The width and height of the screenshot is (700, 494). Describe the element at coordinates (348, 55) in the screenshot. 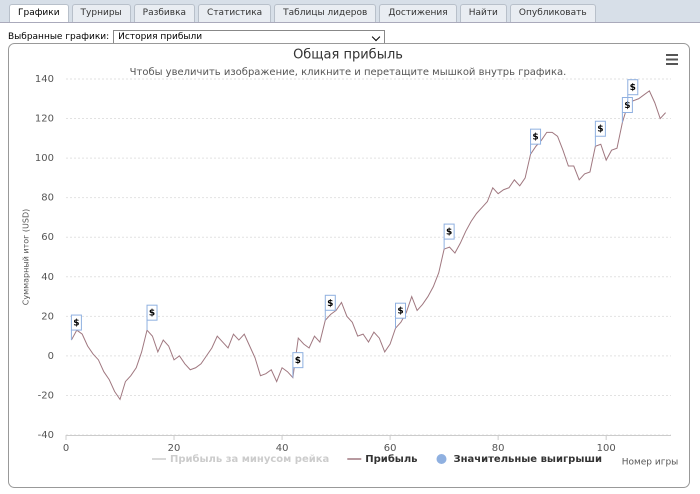

I see `chart-title: Общая прибыль` at that location.